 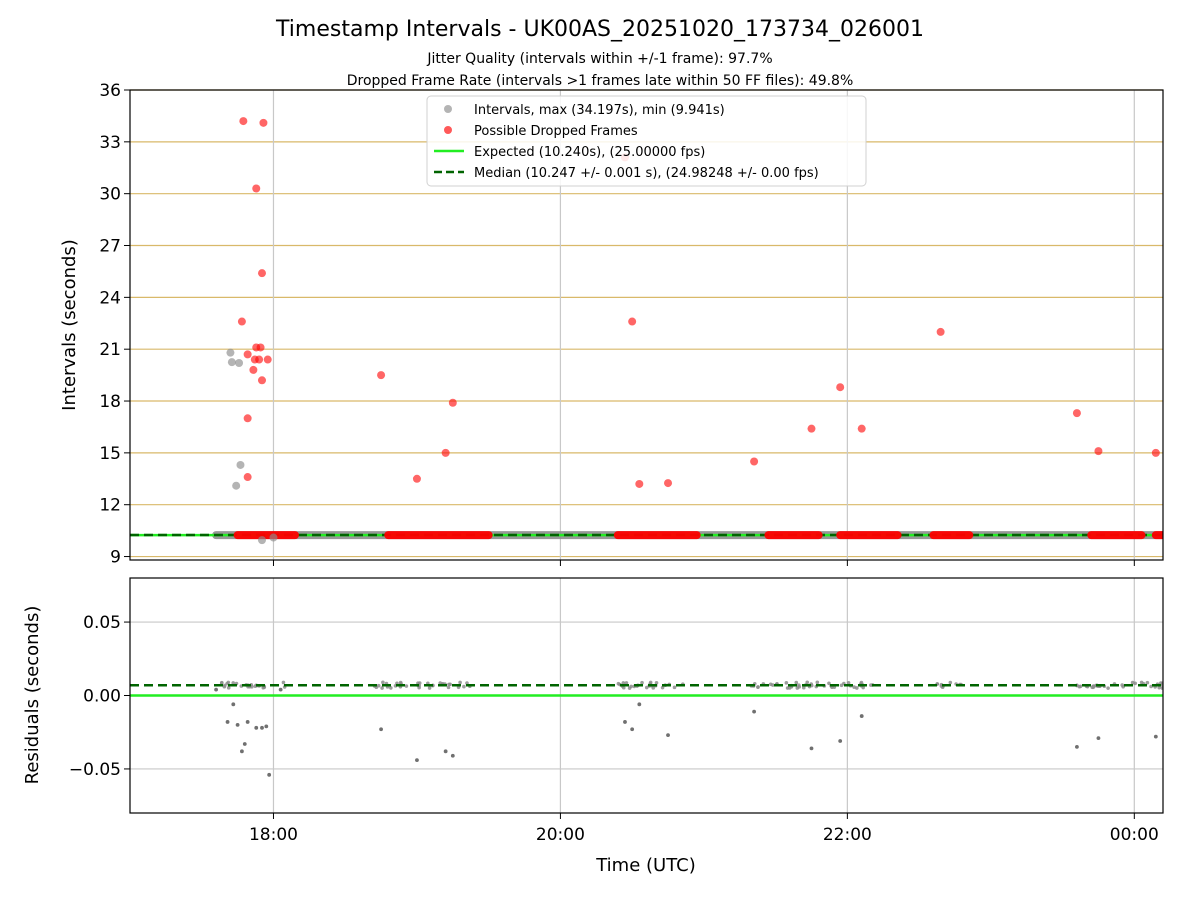 I want to click on top-y-label: Intervals (seconds), so click(x=69, y=325).